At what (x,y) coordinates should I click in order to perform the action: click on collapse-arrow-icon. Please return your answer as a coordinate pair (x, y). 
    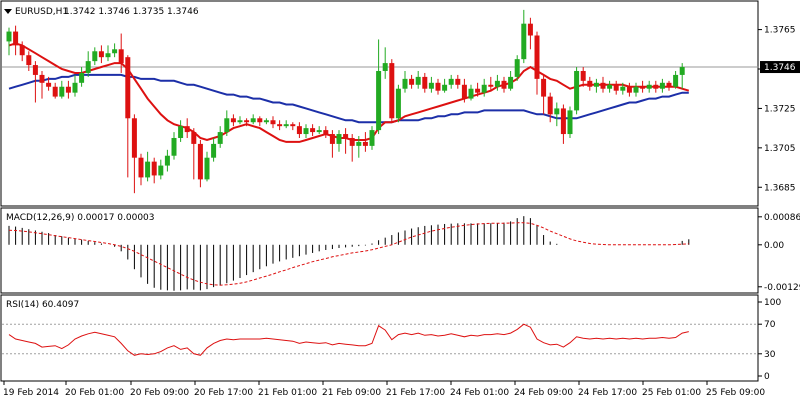
    Looking at the image, I should click on (8, 11).